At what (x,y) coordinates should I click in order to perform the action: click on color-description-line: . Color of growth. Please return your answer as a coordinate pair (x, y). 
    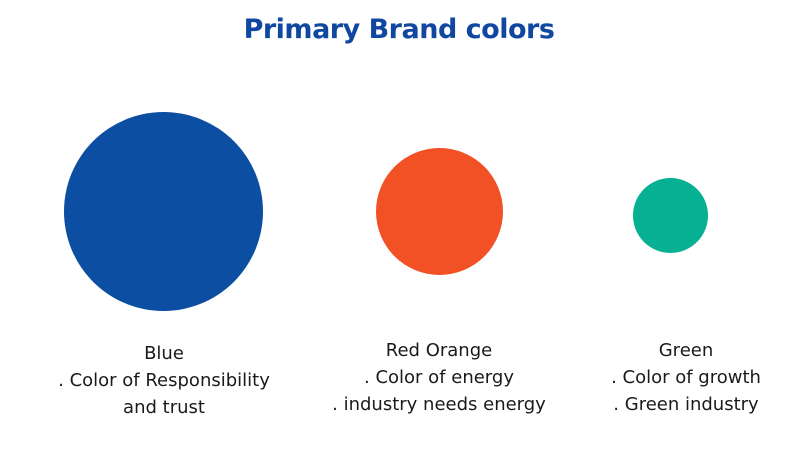
    Looking at the image, I should click on (686, 377).